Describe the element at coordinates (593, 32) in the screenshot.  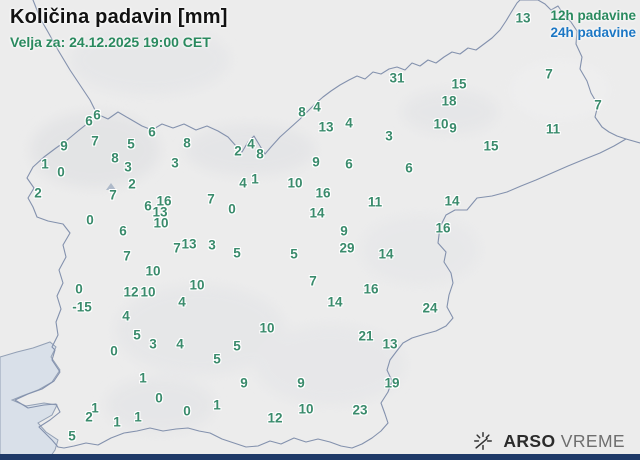
I see `legend-item-24h: 24h padavine` at that location.